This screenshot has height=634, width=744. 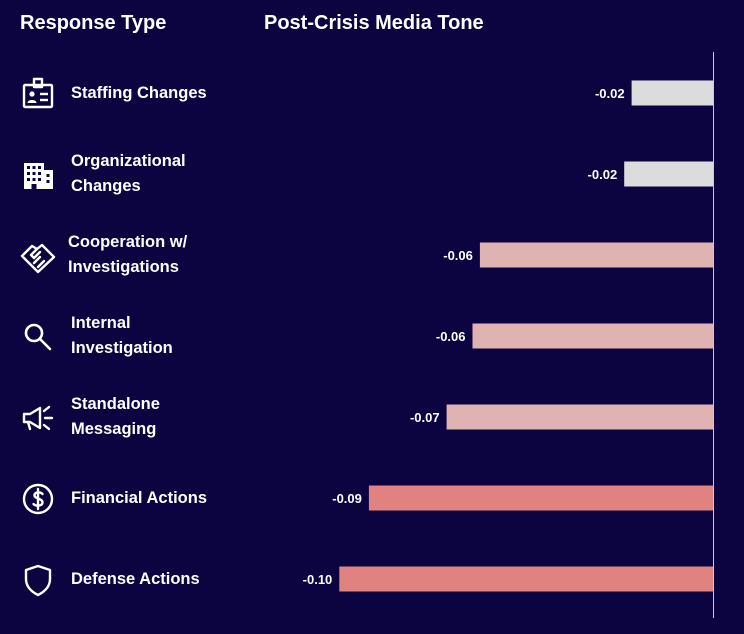 What do you see at coordinates (128, 254) in the screenshot?
I see `row-label: Cooperation w/ Investigations` at bounding box center [128, 254].